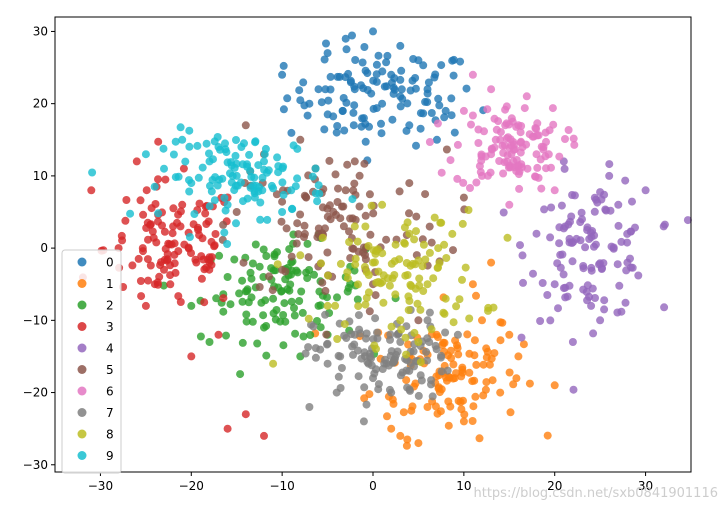 Image resolution: width=728 pixels, height=513 pixels. What do you see at coordinates (35, 465) in the screenshot?
I see `y-tick-label: −30` at bounding box center [35, 465].